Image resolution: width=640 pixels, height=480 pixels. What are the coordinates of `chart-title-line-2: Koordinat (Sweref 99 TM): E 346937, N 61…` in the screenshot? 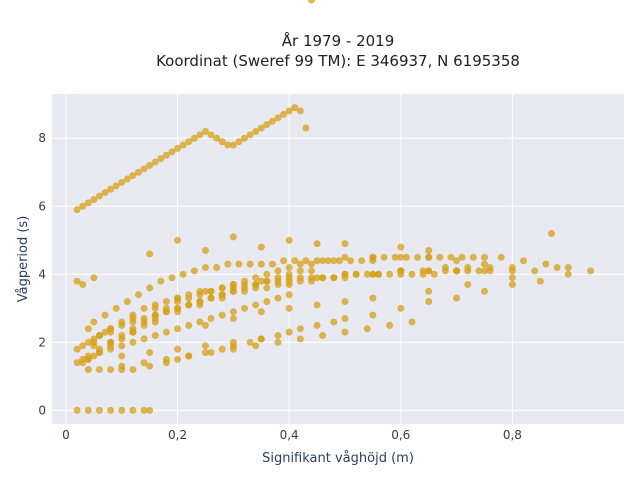 It's located at (338, 61).